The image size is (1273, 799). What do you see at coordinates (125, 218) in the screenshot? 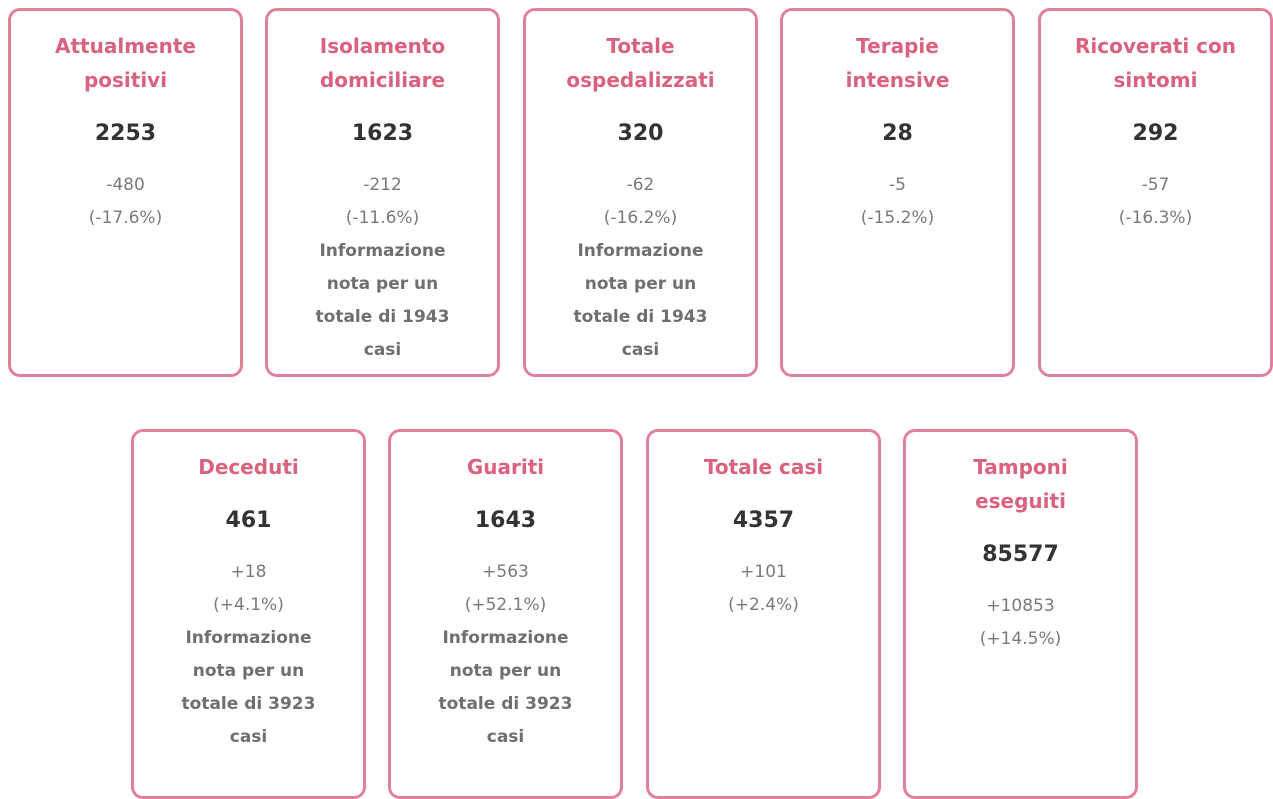
I see `card-percent: (-17.6%)` at bounding box center [125, 218].